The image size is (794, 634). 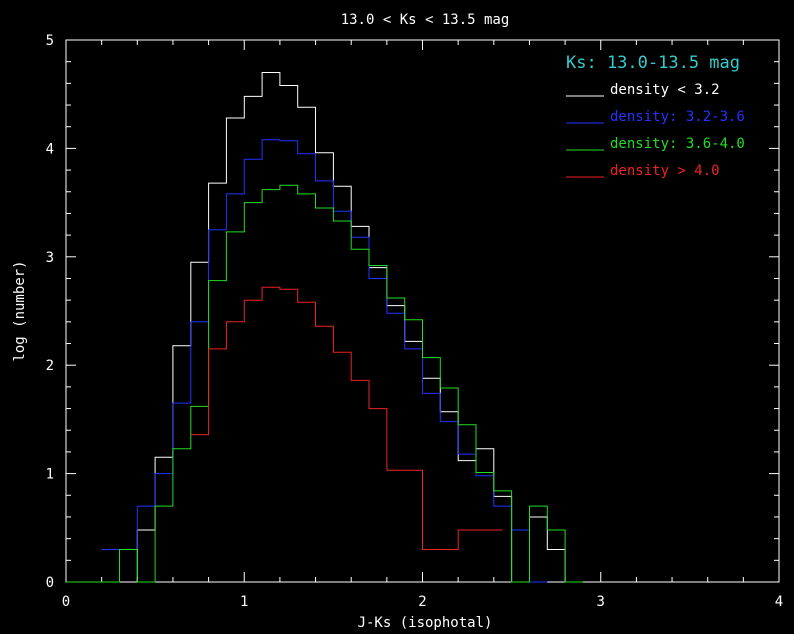 I want to click on y-tick-label: 3, so click(x=50, y=258).